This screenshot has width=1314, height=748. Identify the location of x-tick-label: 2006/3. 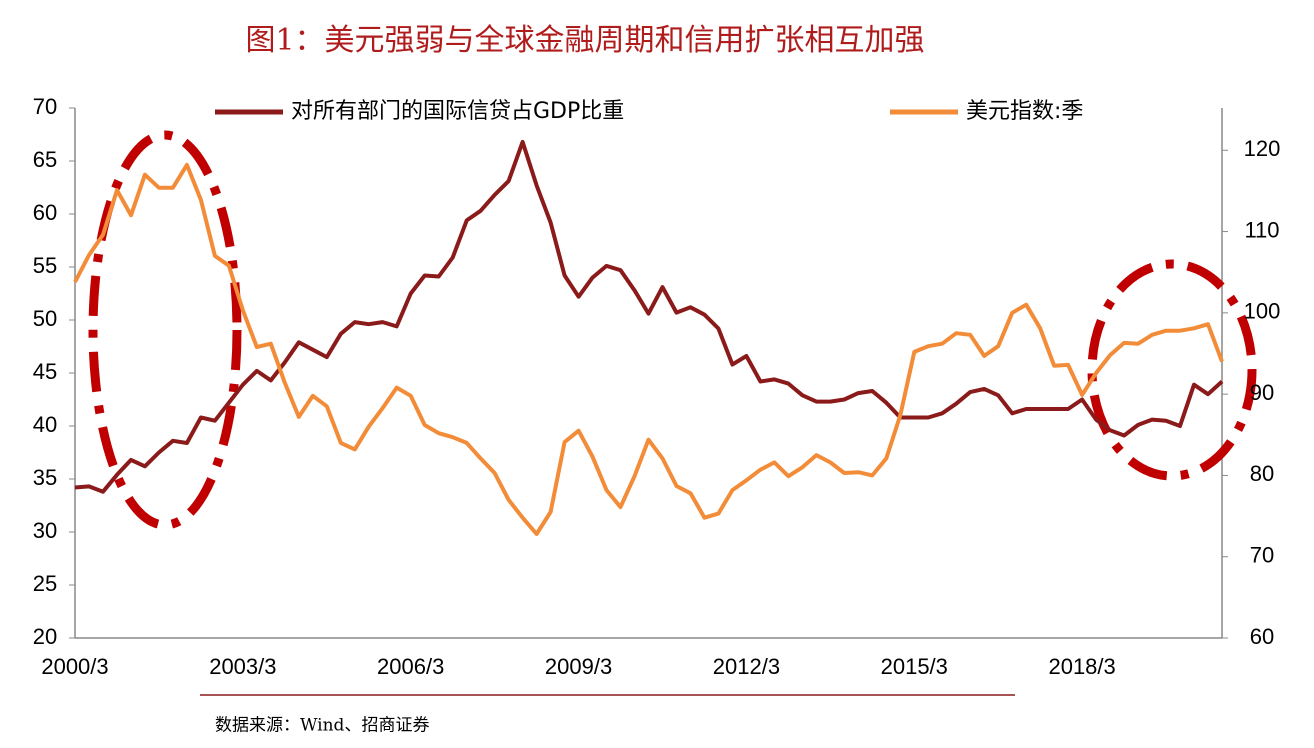
(410, 666).